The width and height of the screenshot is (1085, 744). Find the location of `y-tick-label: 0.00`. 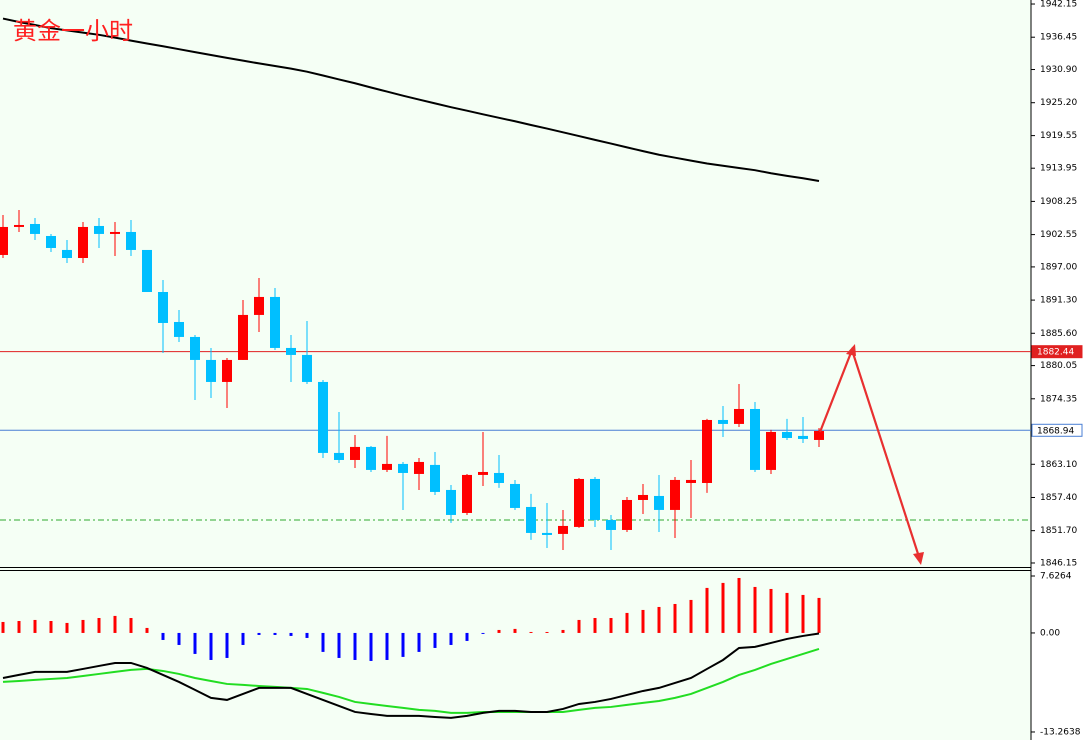

y-tick-label: 0.00 is located at coordinates (1050, 633).